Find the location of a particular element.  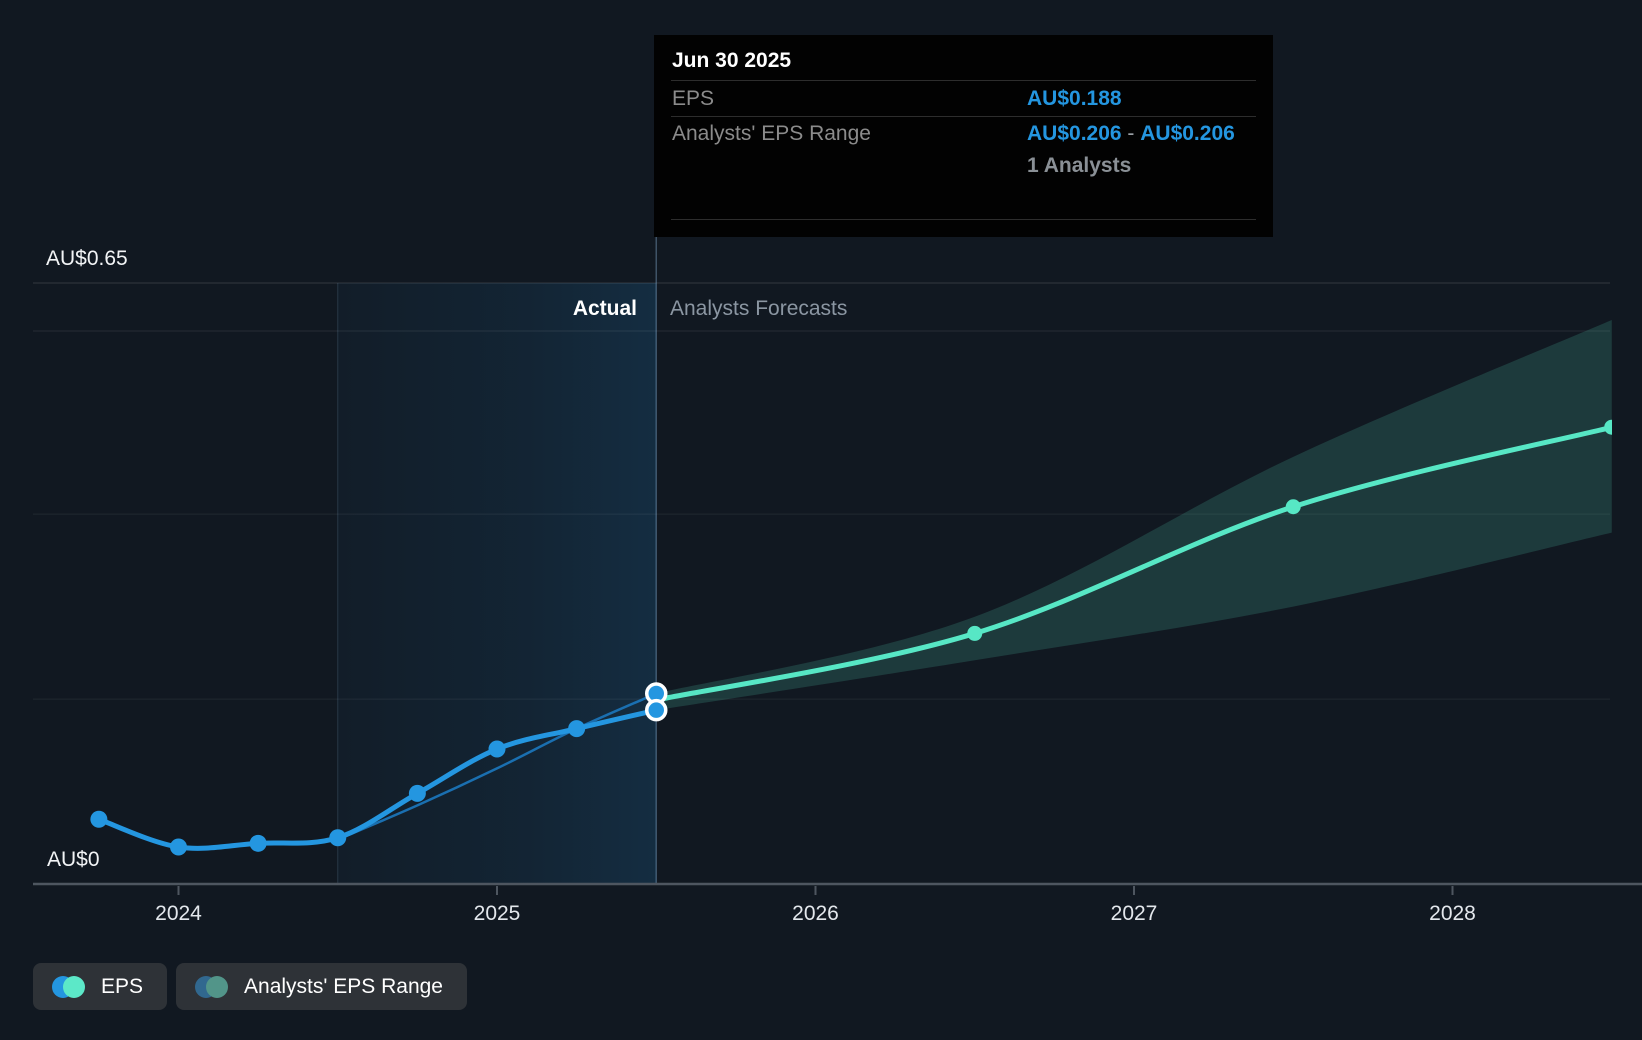

x-tick-label-2025: 2025 is located at coordinates (497, 913).